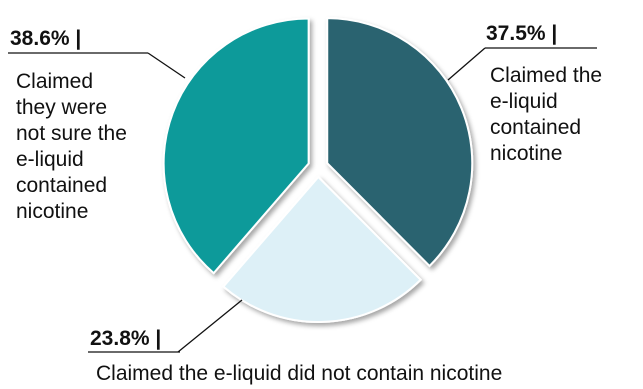 The width and height of the screenshot is (643, 389). Describe the element at coordinates (546, 114) in the screenshot. I see `slice-label-1: Claimed the e-liquid contained nicotine` at that location.